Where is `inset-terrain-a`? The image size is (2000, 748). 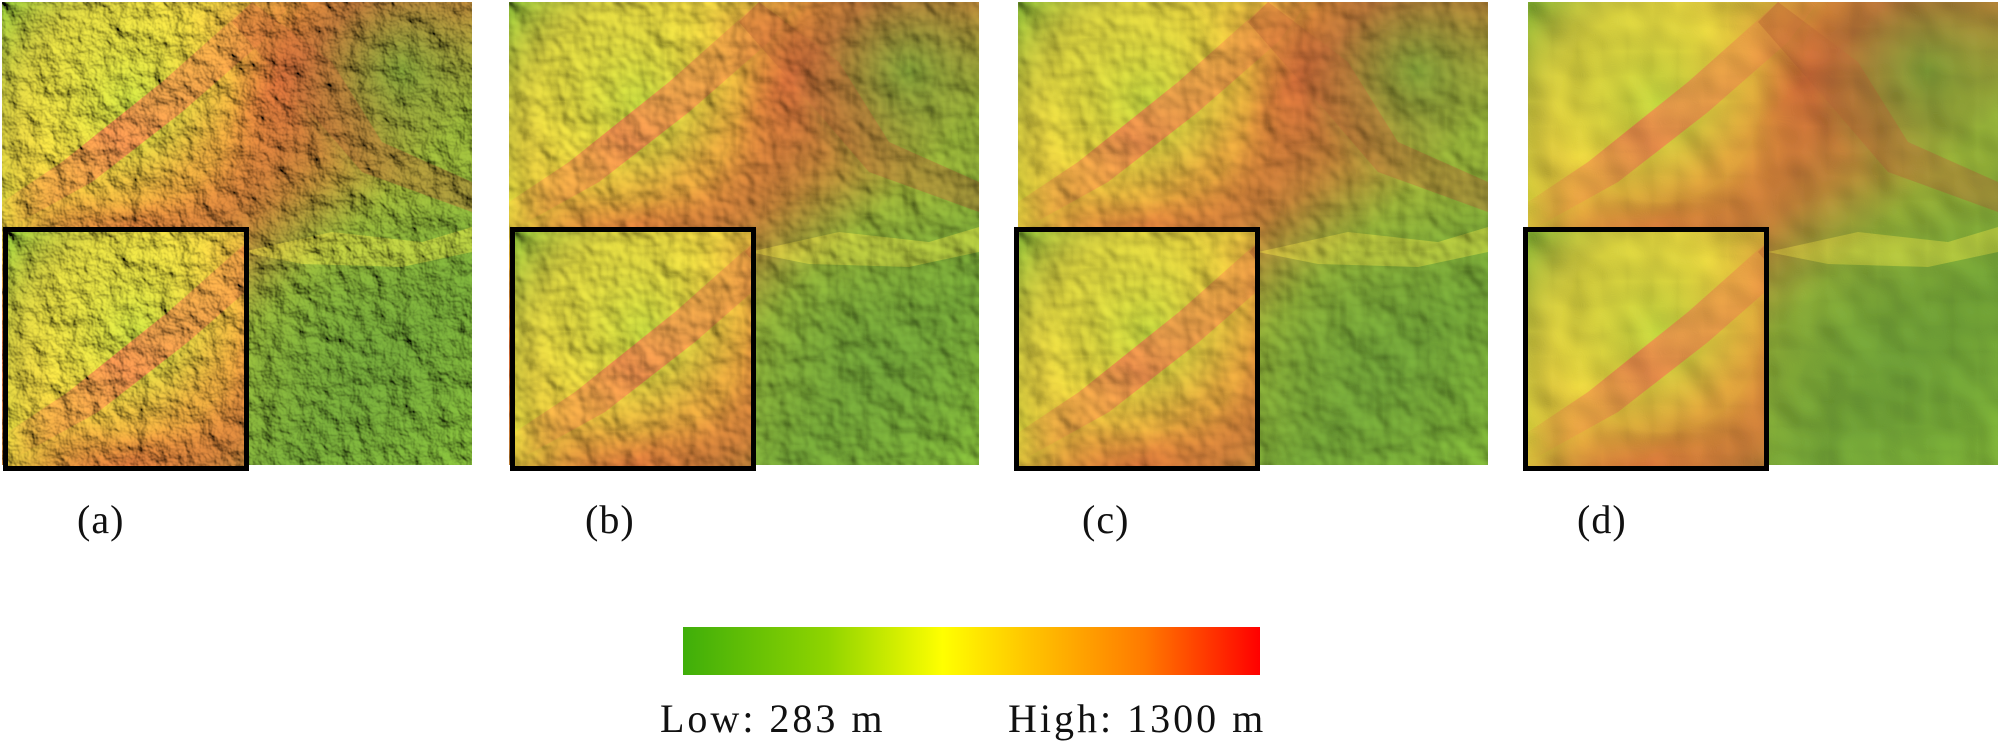
inset-terrain-a is located at coordinates (126, 349).